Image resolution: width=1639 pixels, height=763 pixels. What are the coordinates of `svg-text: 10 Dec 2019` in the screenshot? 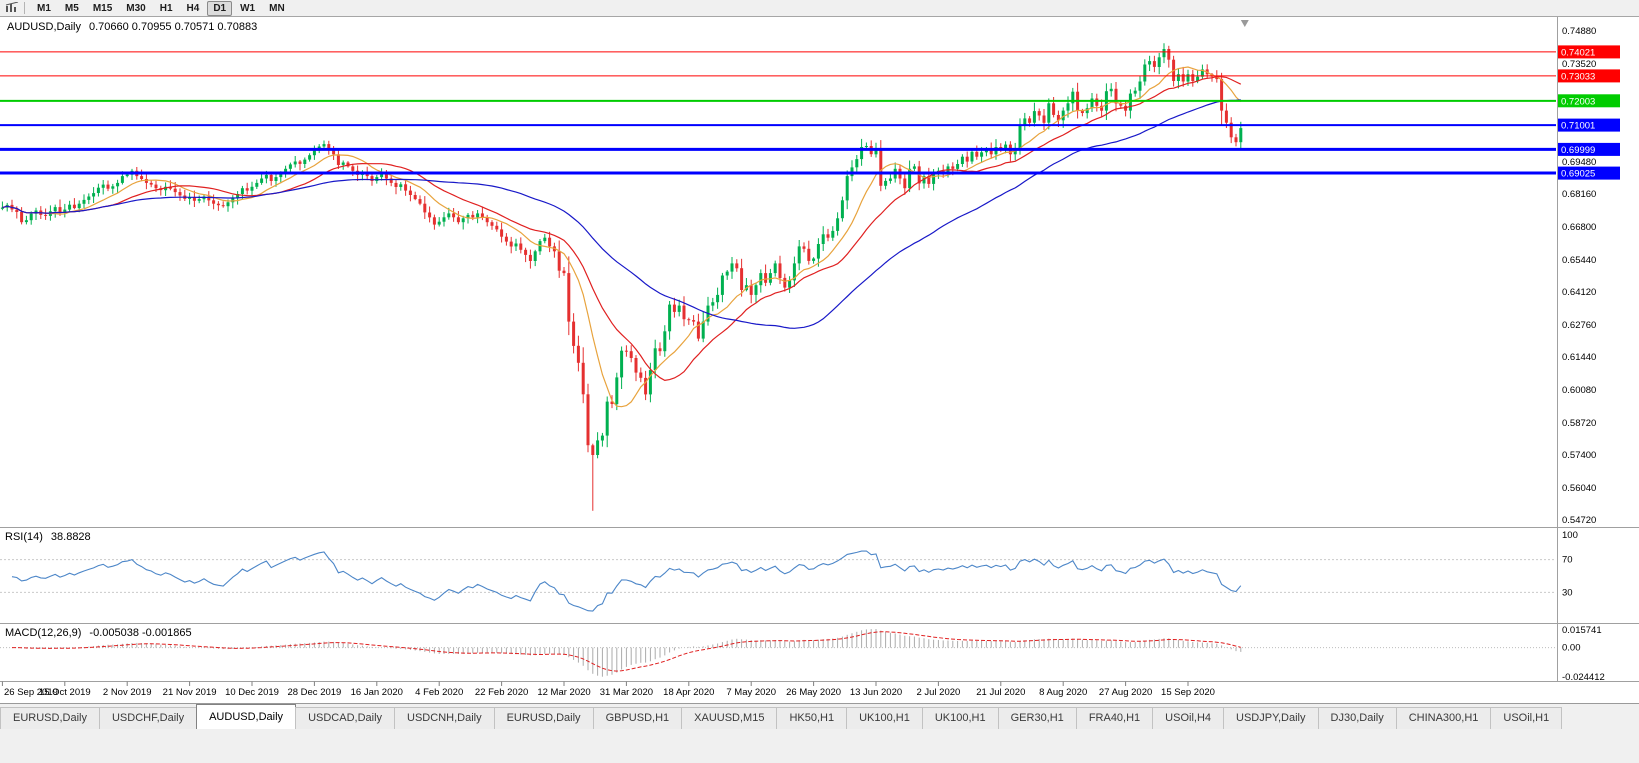 It's located at (252, 692).